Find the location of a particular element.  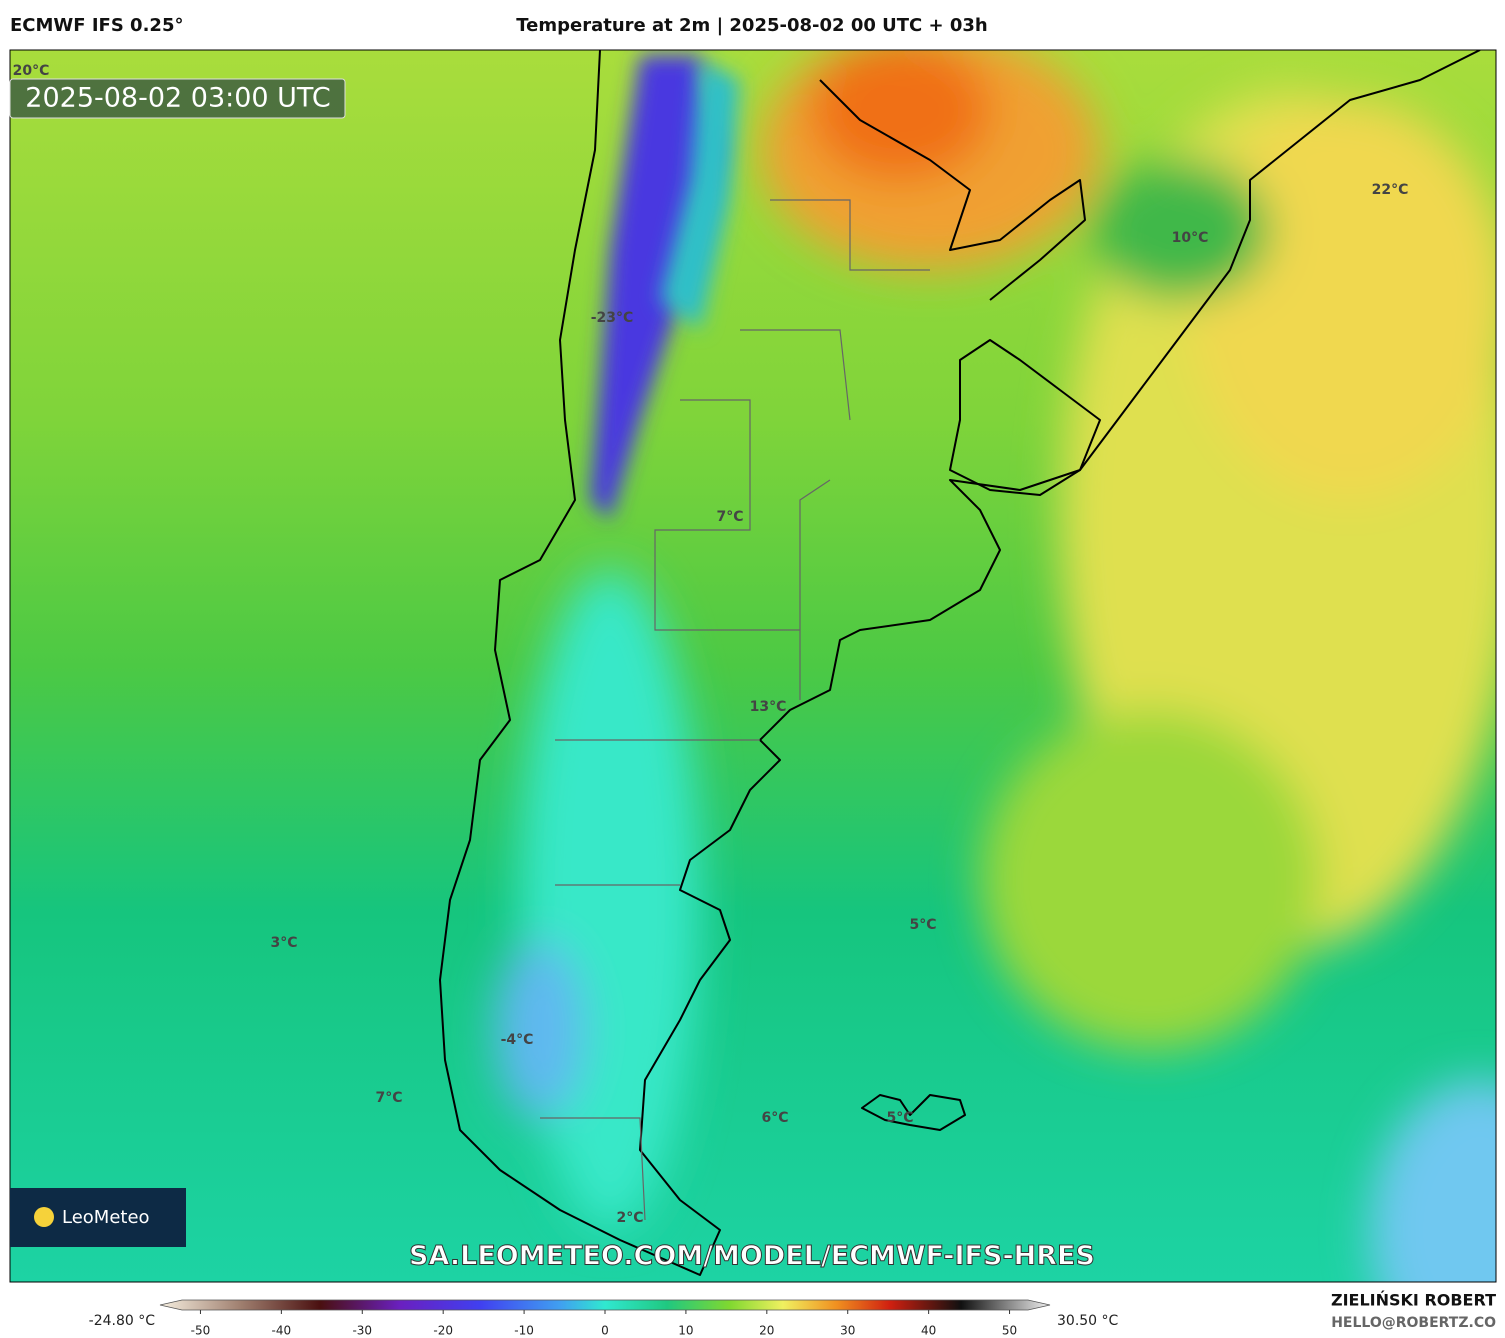

temperature-label: 22°C is located at coordinates (1390, 190).